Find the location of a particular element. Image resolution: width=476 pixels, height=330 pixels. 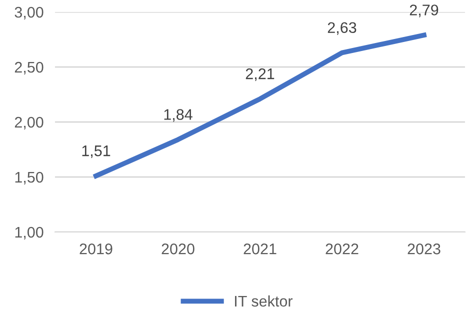

y-tick-label: 2,00 is located at coordinates (29, 123).